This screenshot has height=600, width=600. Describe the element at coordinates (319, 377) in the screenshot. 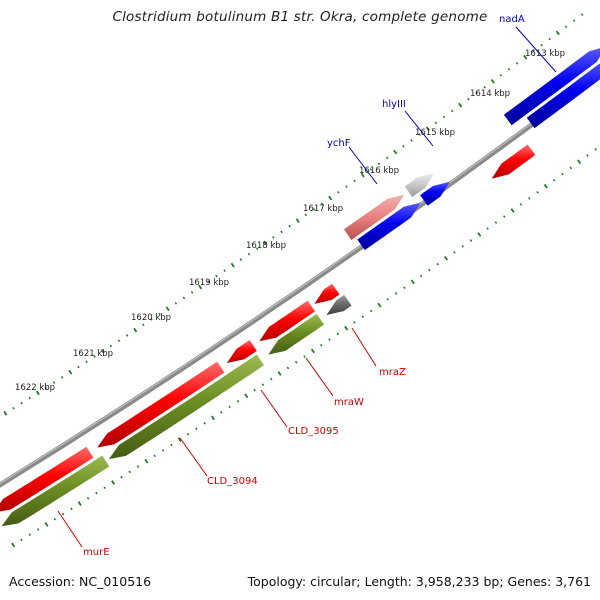

I see `leader-mraw` at that location.